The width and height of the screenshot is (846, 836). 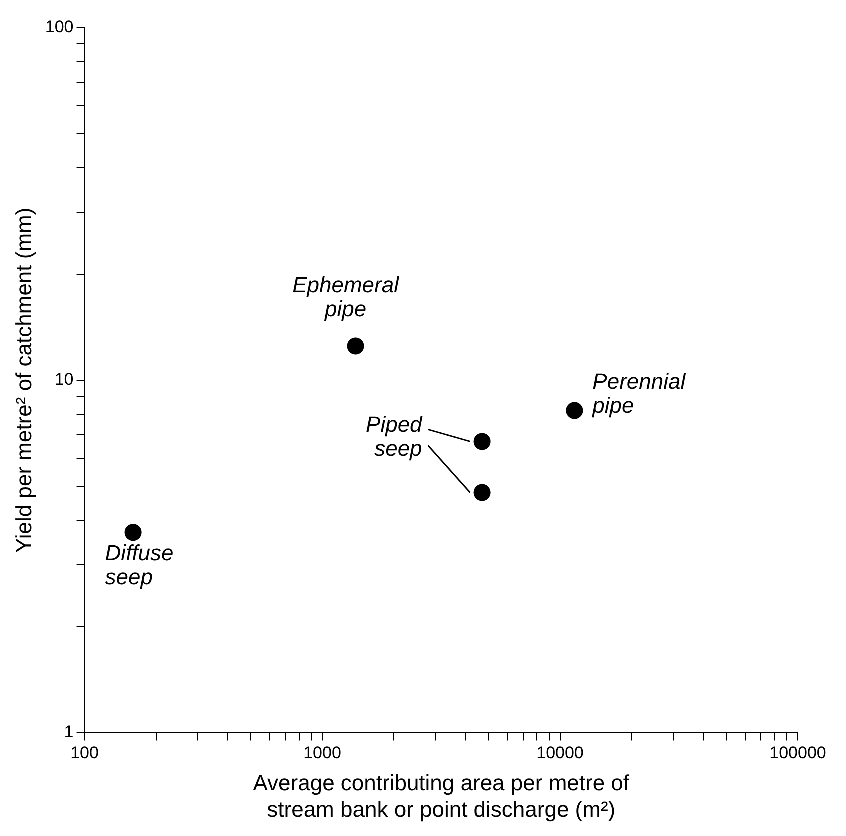 I want to click on annotation: Ephemeral pipe, so click(x=346, y=297).